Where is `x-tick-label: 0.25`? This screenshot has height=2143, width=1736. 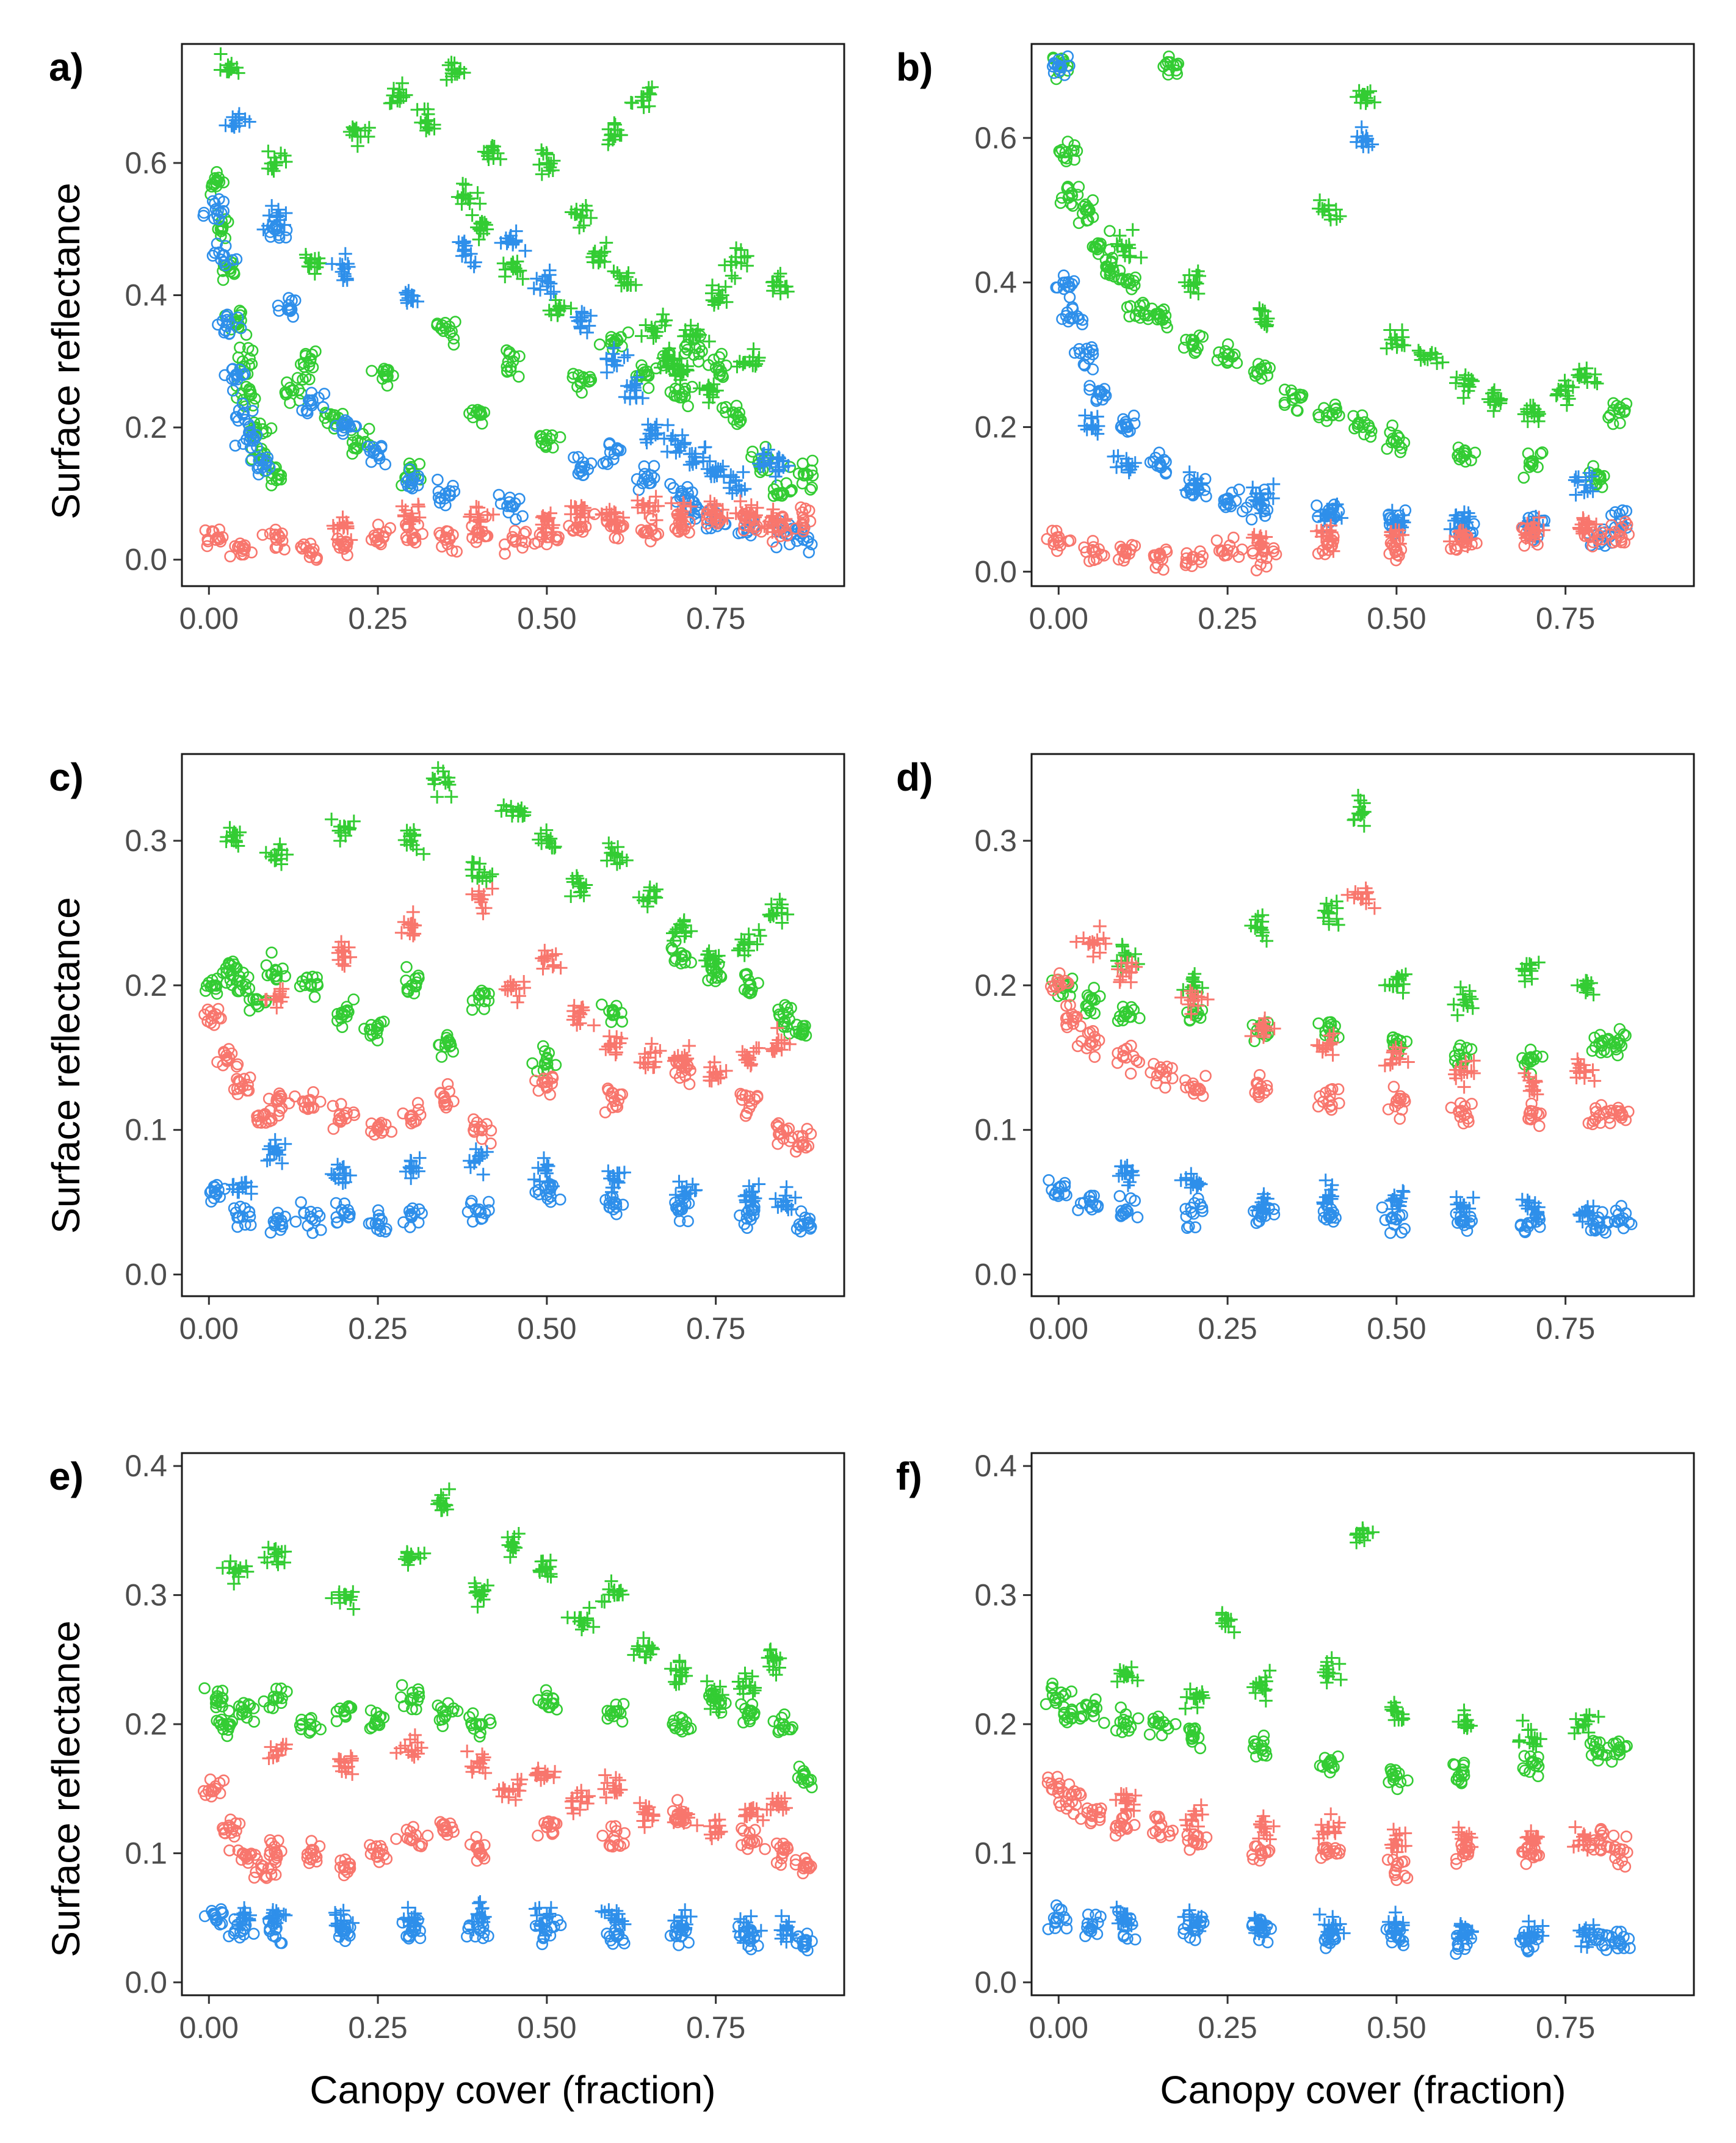
x-tick-label: 0.25 is located at coordinates (1227, 618).